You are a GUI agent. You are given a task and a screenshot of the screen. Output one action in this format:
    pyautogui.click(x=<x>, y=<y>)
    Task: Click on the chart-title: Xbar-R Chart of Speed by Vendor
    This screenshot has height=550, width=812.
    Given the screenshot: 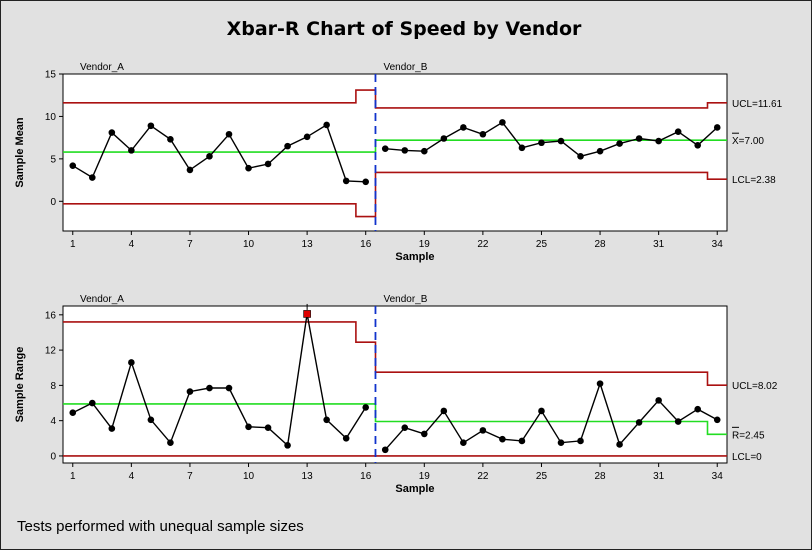 What is the action you would take?
    pyautogui.click(x=404, y=29)
    